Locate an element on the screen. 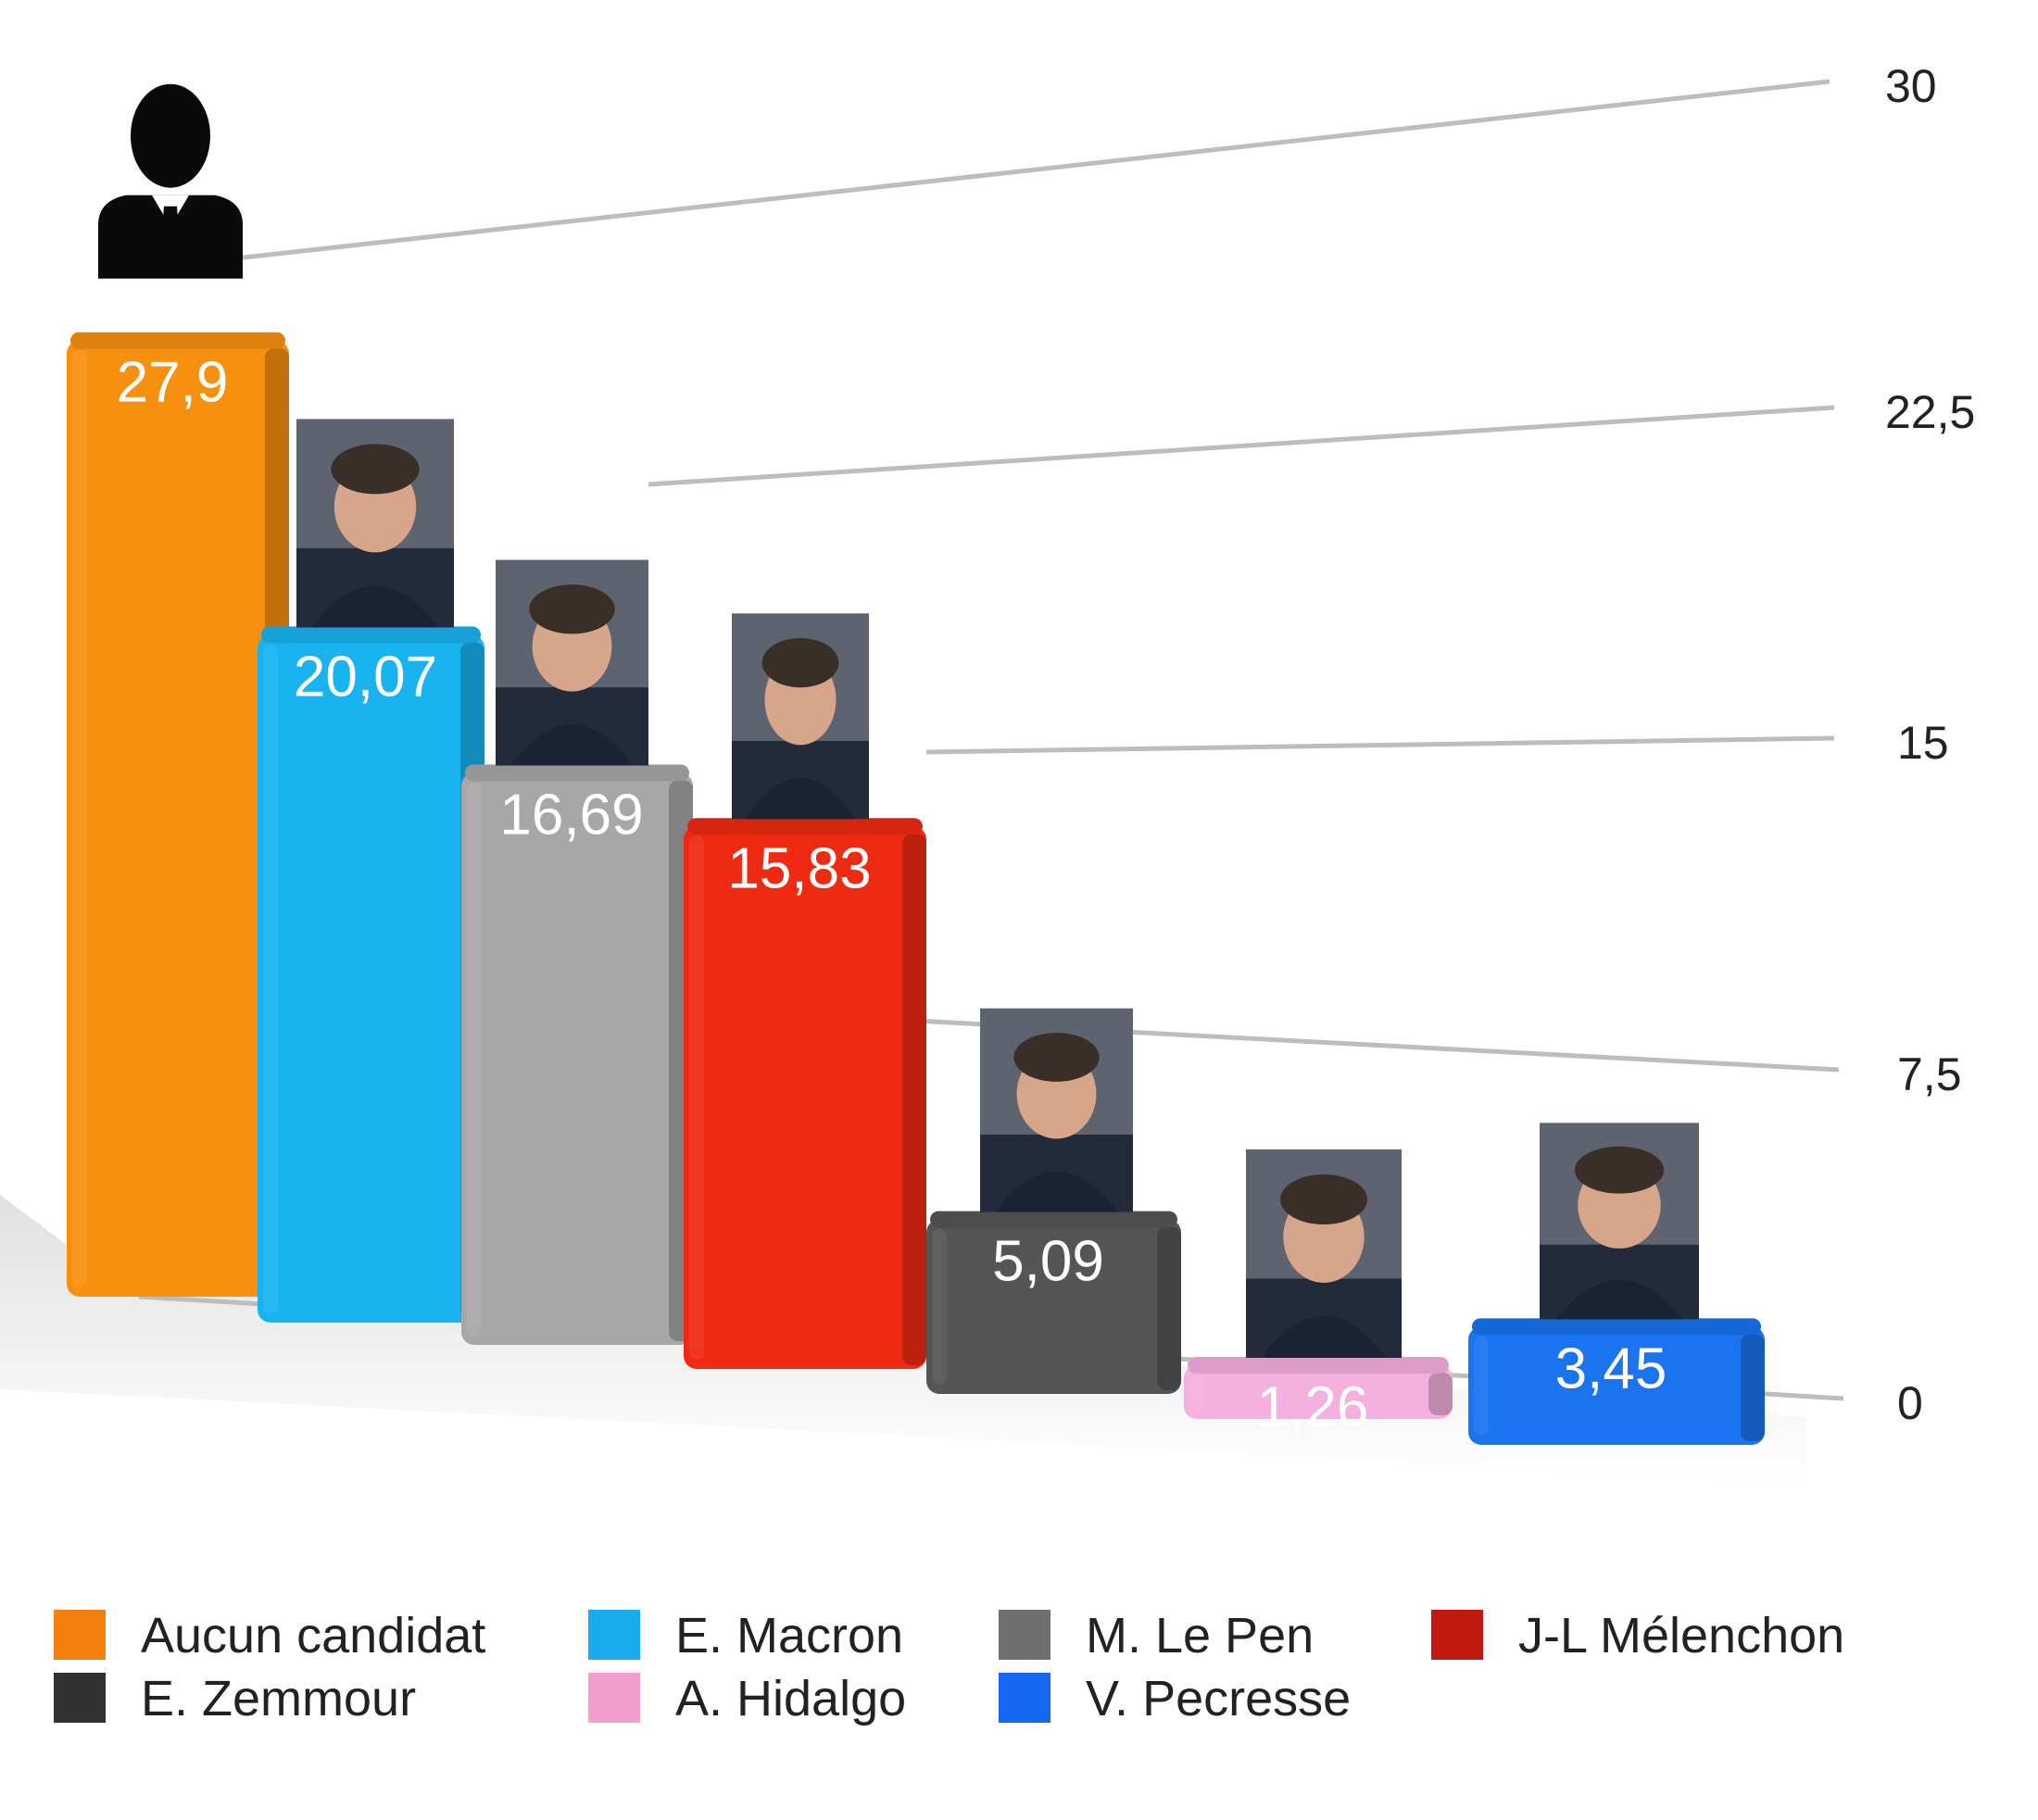 Image resolution: width=2038 pixels, height=1820 pixels. bar: 27,9 is located at coordinates (178, 815).